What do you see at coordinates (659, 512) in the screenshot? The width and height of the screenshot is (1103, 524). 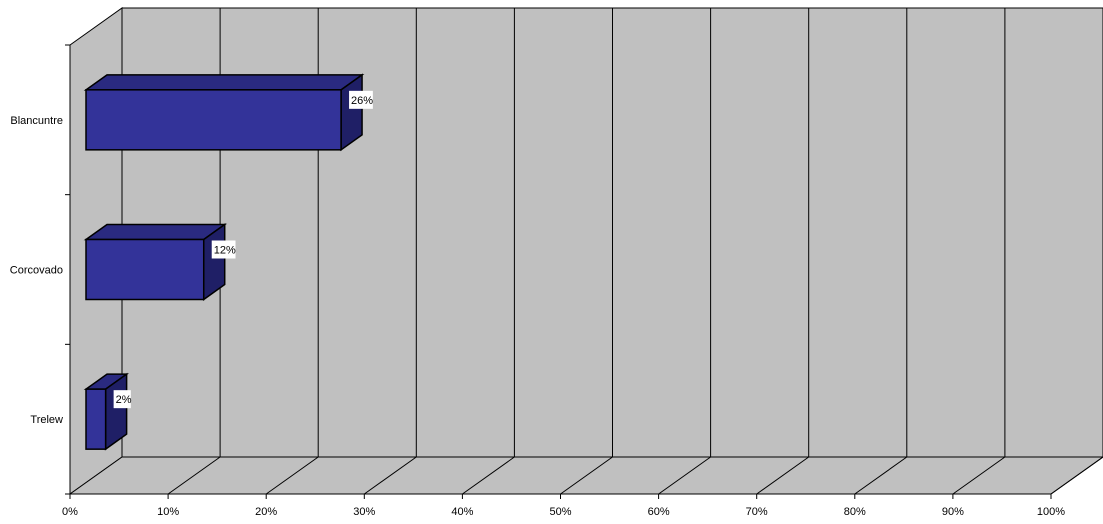 I see `x-tick-label: 60%` at bounding box center [659, 512].